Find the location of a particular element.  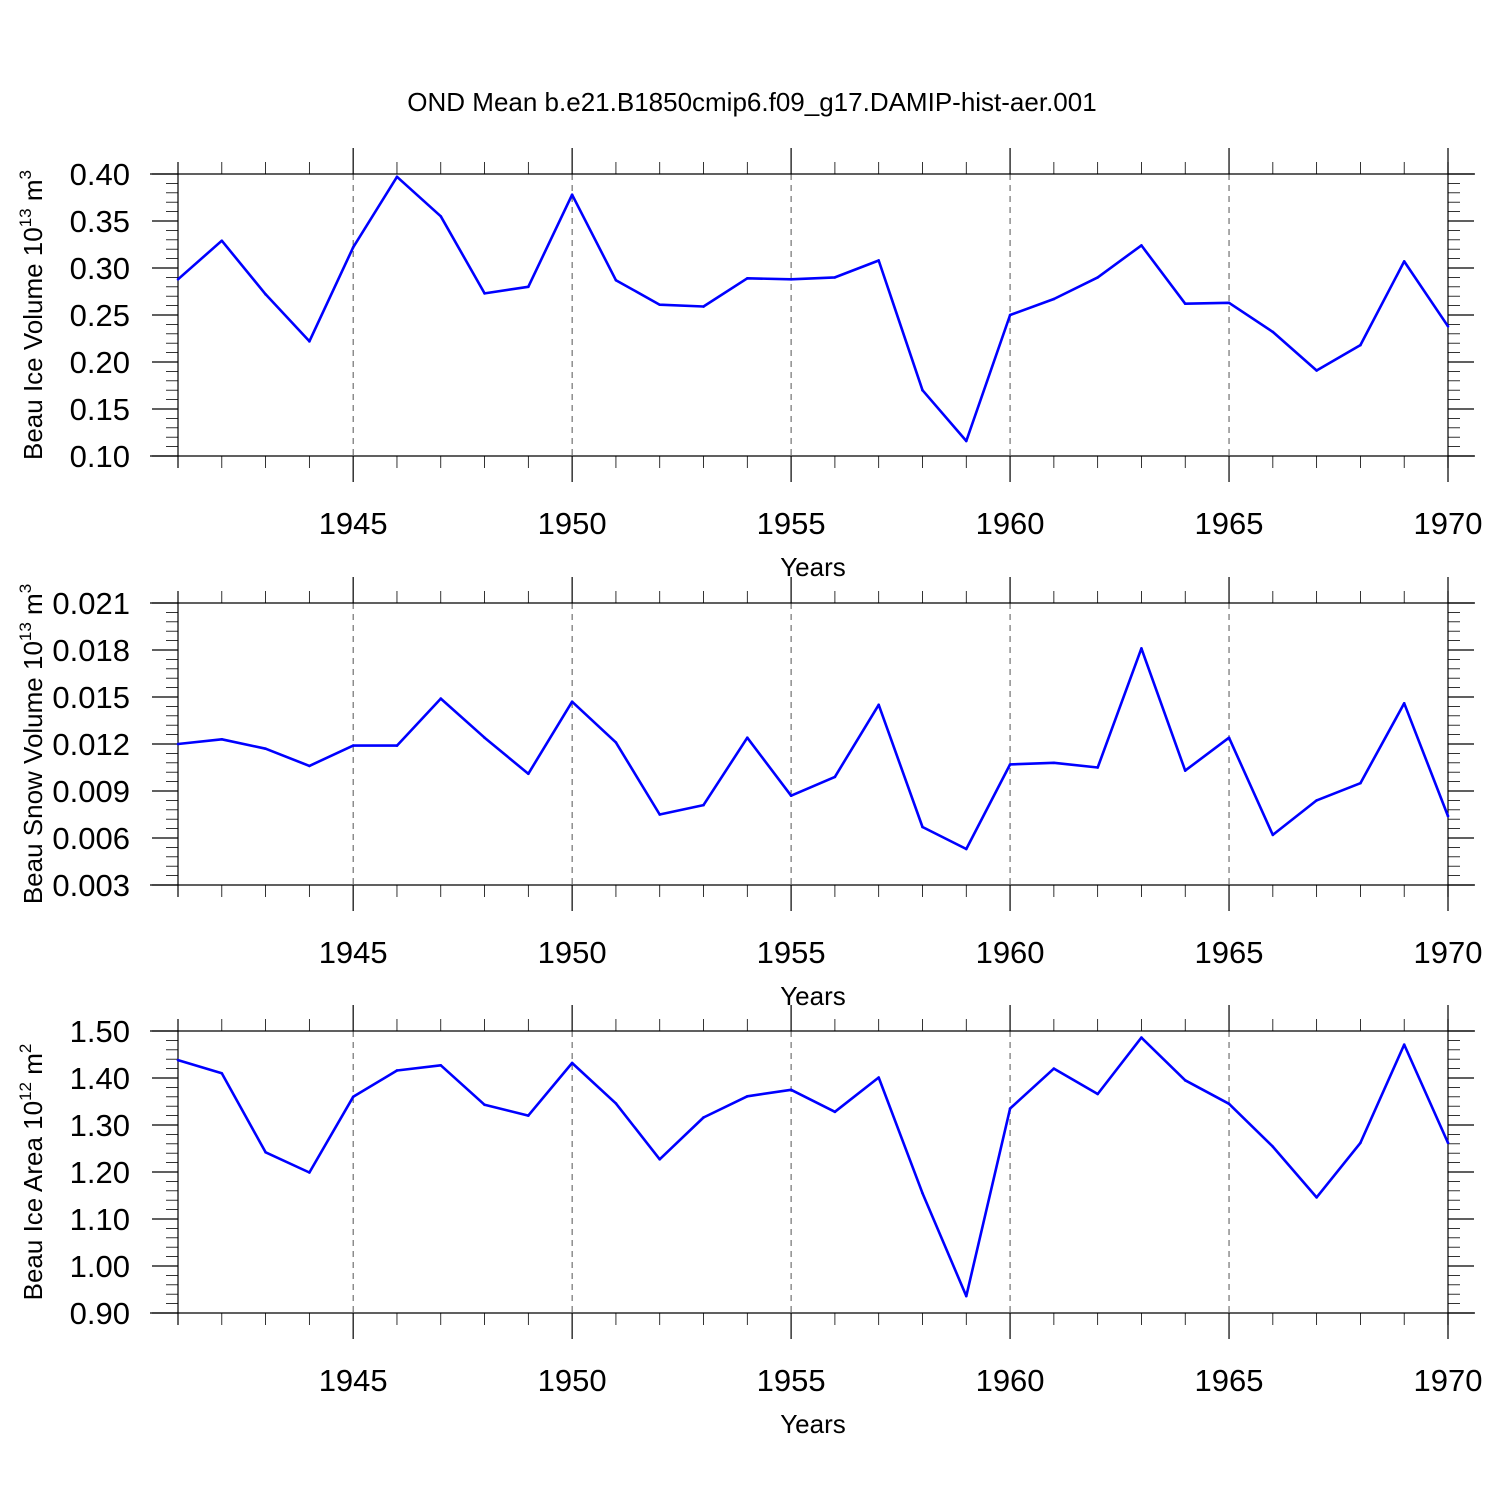

y-tick-label: 0.25 is located at coordinates (100, 315).